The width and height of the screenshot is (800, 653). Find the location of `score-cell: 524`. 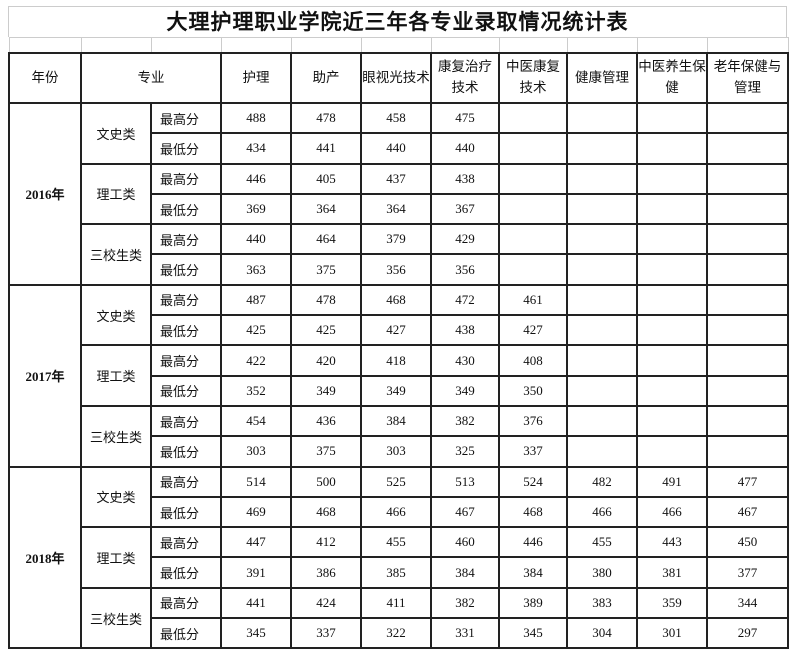

score-cell: 524 is located at coordinates (533, 481).